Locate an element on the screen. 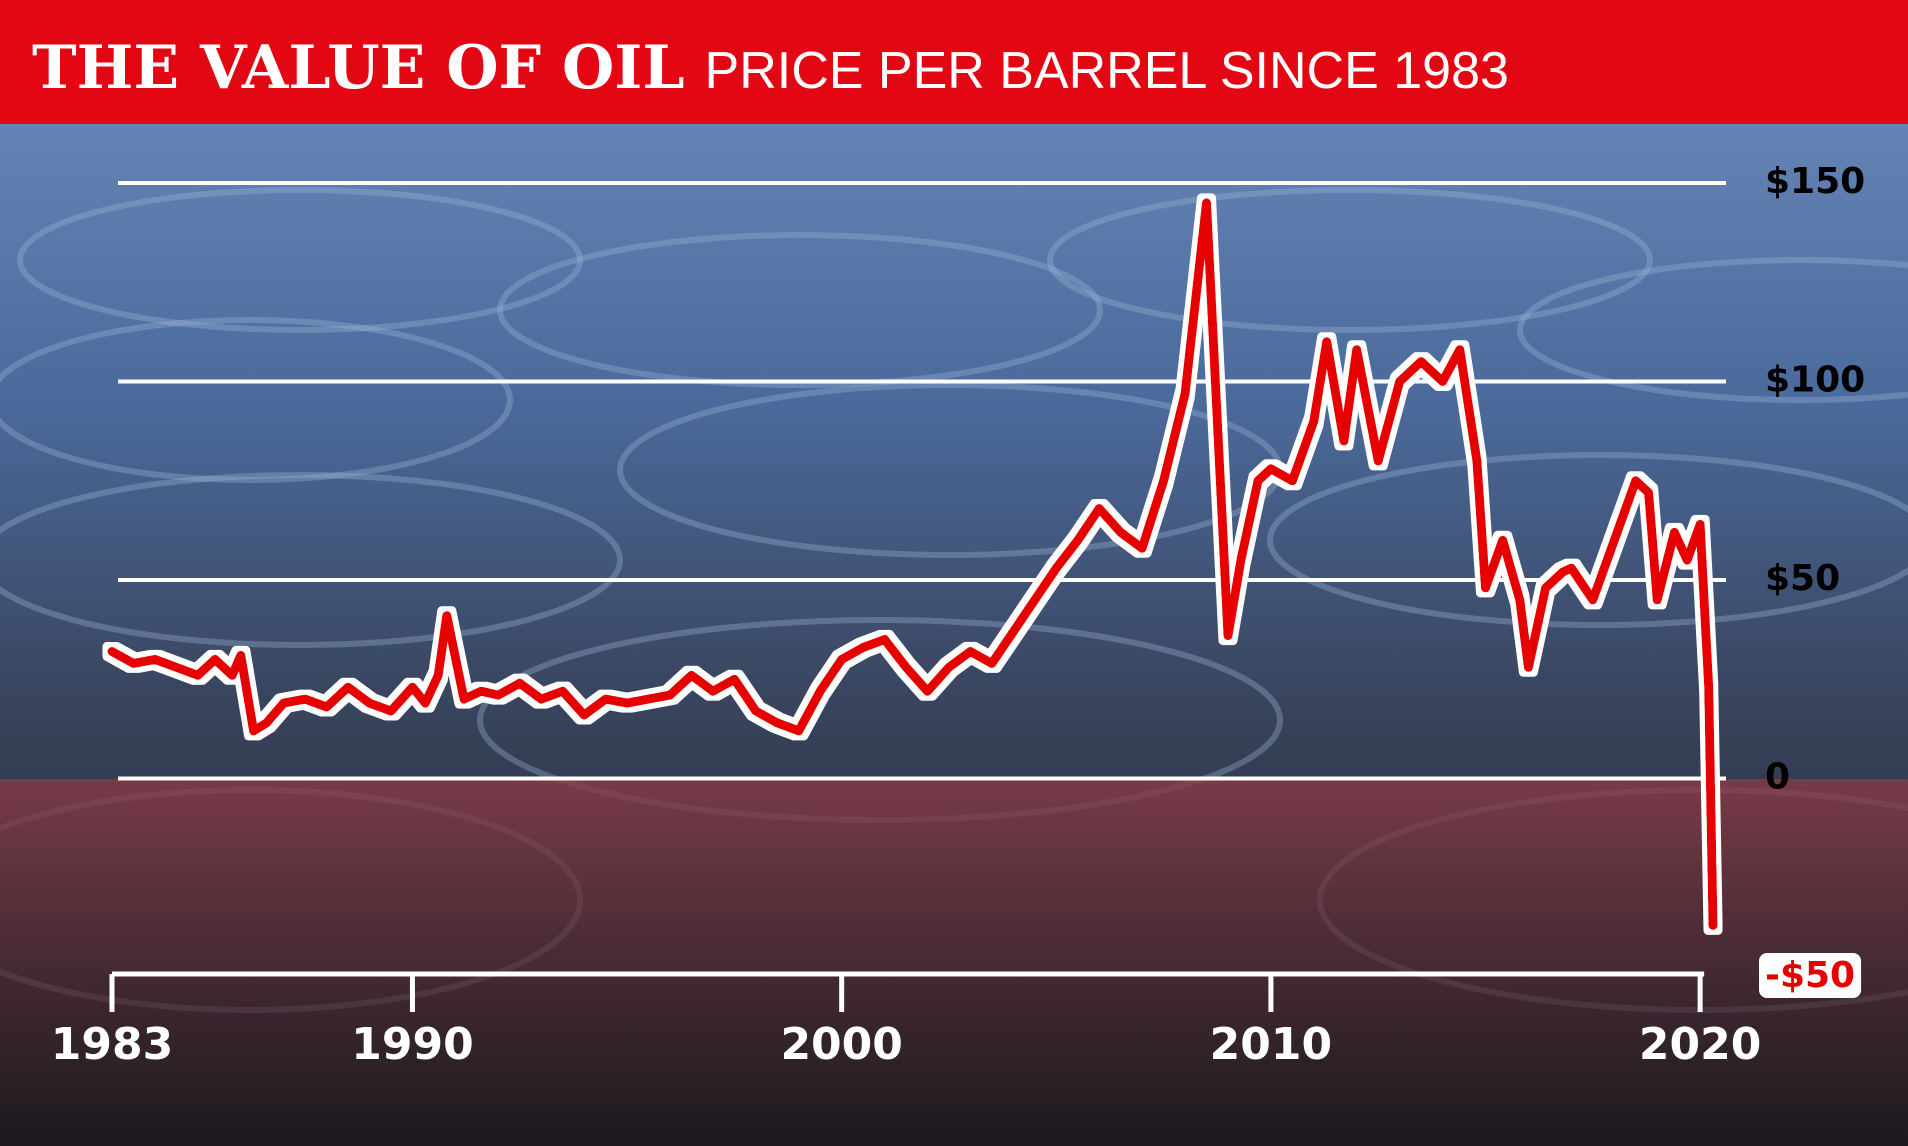 This screenshot has width=1908, height=1146. y-tick-label: $50 is located at coordinates (1802, 578).